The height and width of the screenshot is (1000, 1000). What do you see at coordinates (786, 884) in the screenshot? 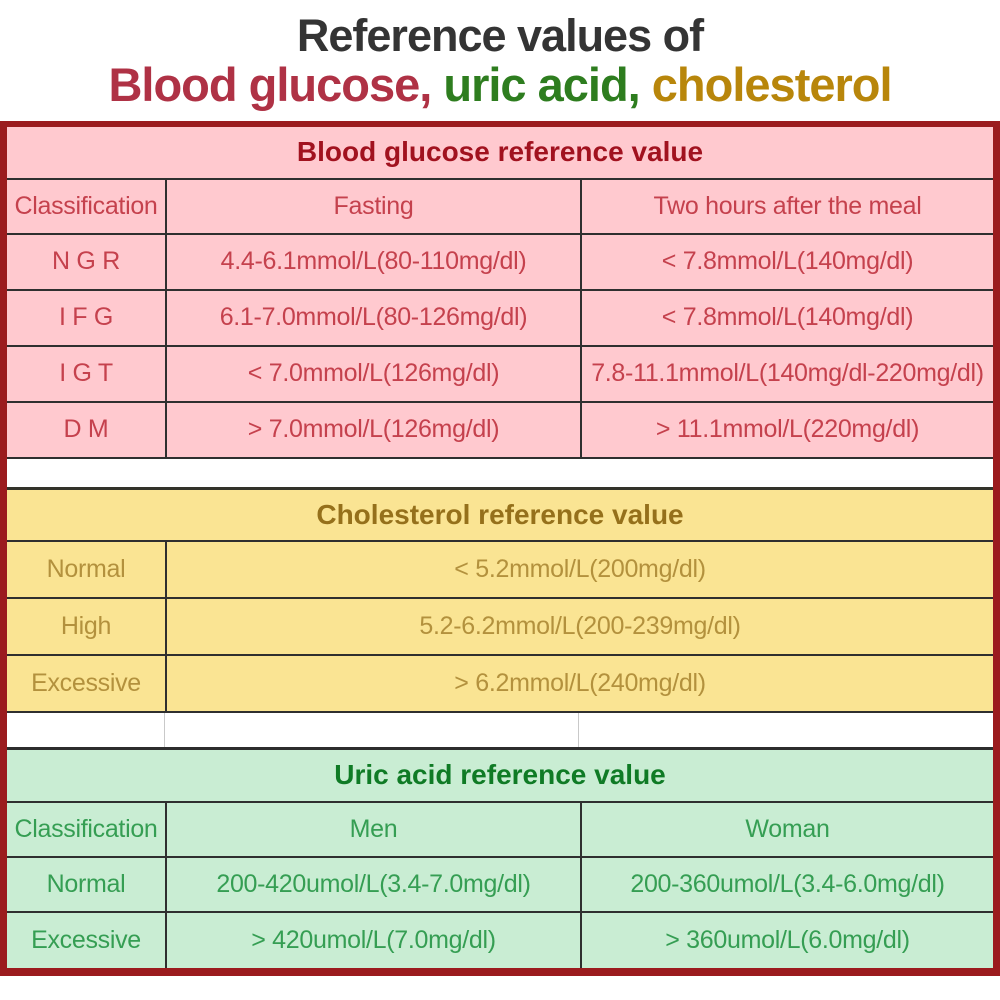
I see `woman-value: 200-360umol/L(3.4-6.0mg/dl)` at bounding box center [786, 884].